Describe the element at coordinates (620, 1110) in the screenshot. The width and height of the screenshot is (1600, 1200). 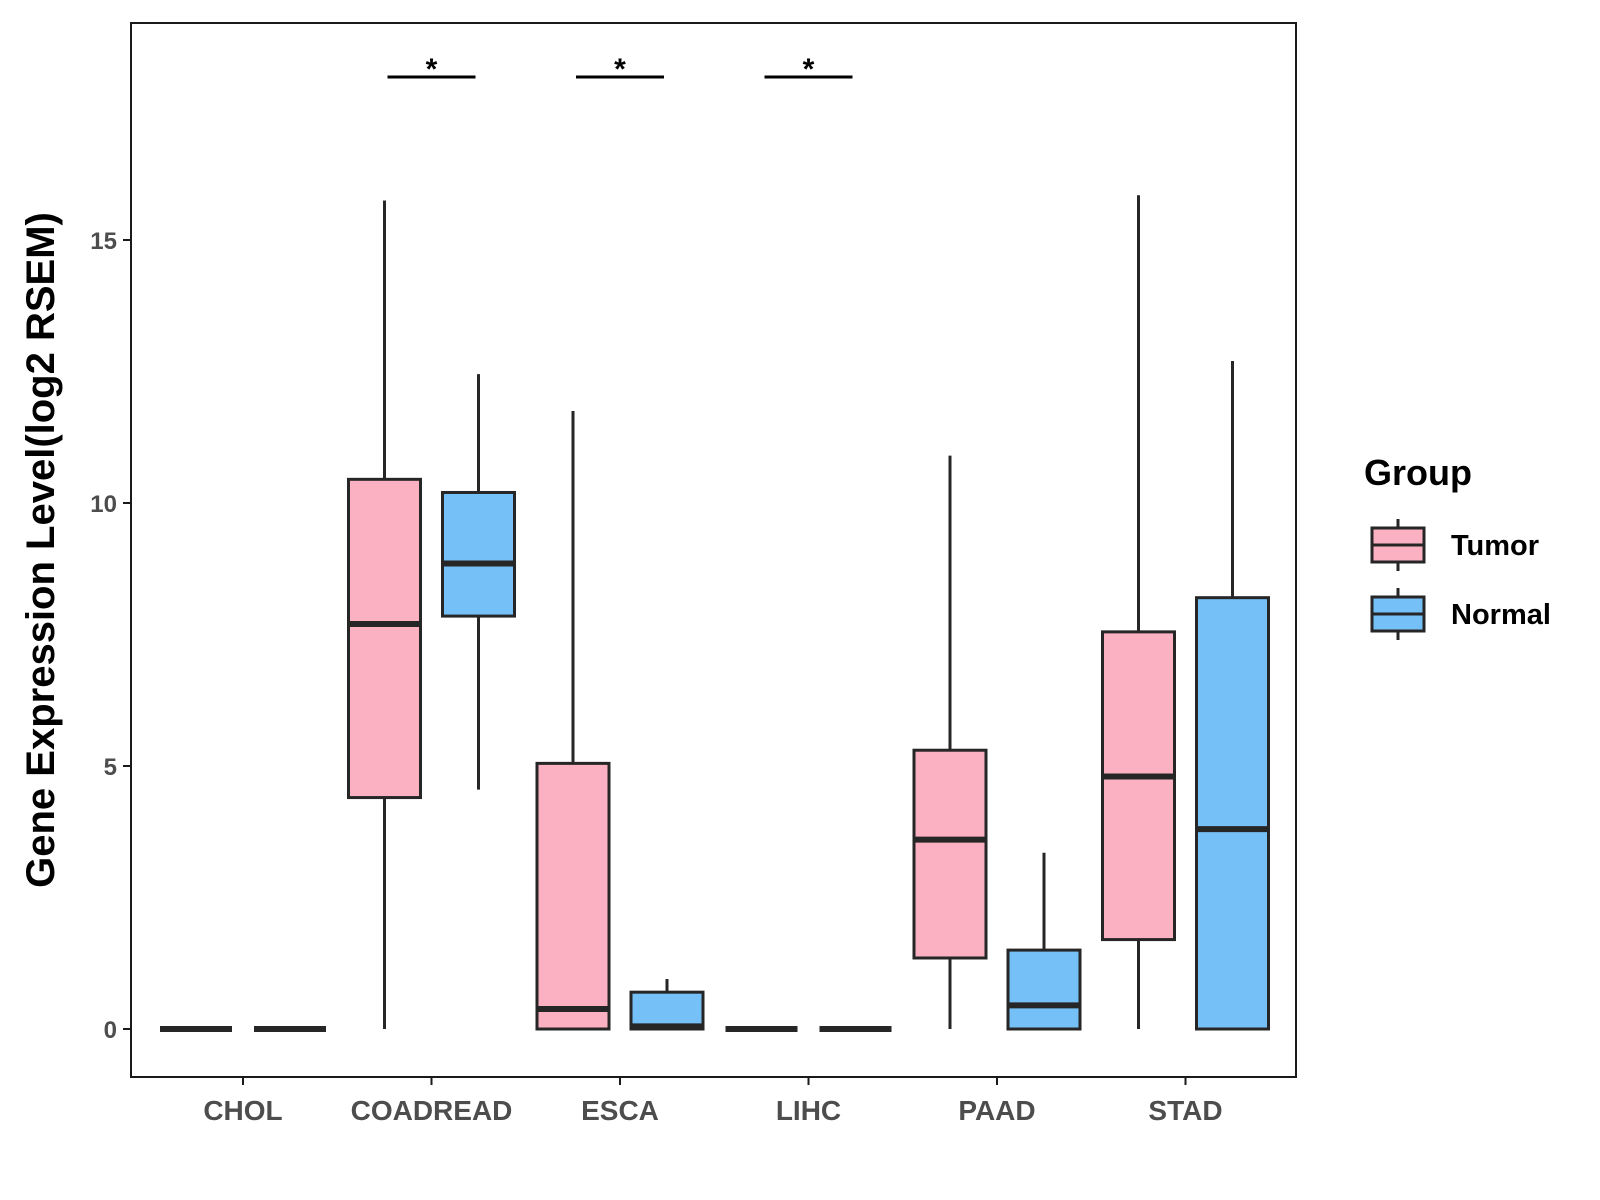
I see `x-tick-label-esca: ESCA` at that location.